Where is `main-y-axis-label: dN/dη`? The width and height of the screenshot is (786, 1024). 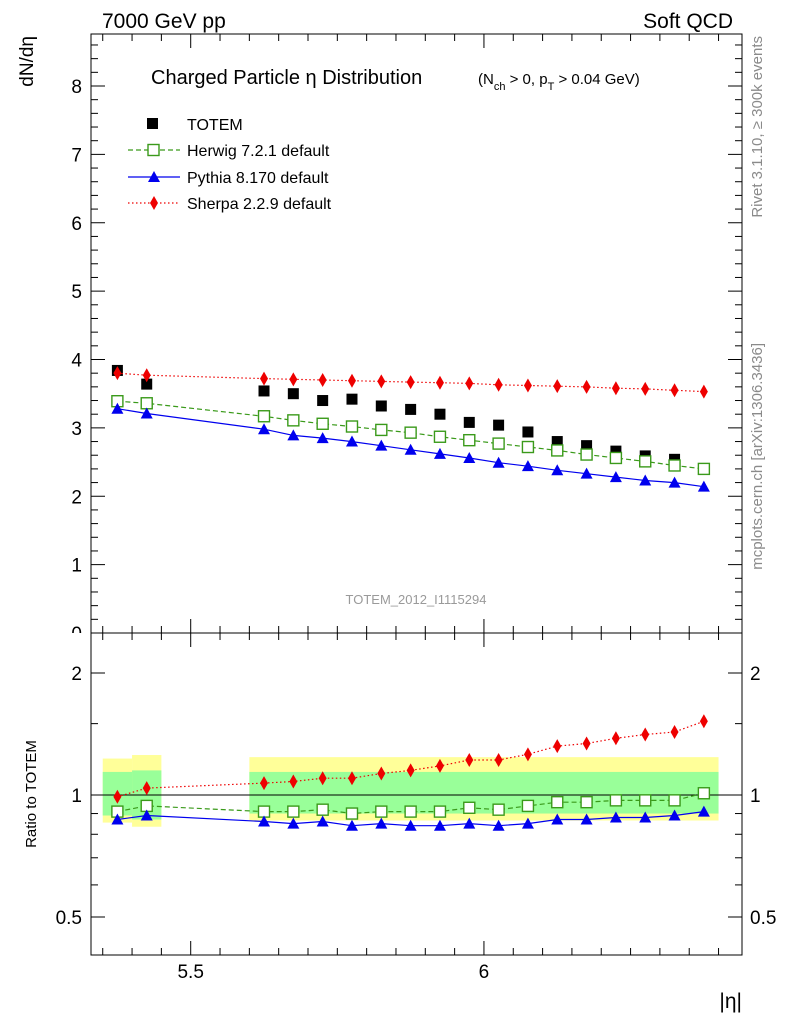
main-y-axis-label: dN/dη is located at coordinates (27, 61).